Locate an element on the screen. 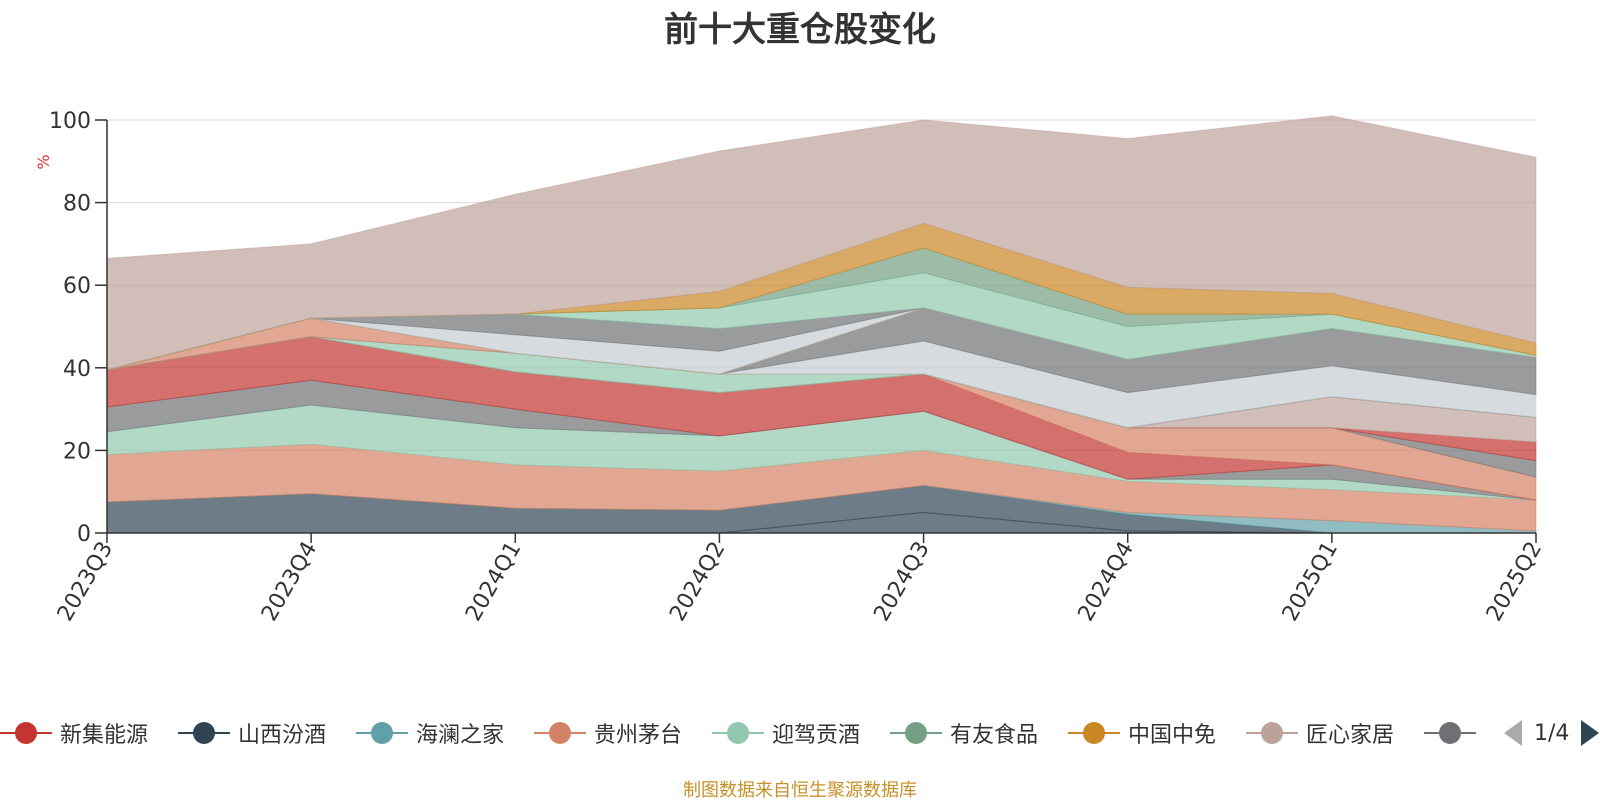 The height and width of the screenshot is (802, 1600). y-tick-label: 0 is located at coordinates (84, 534).